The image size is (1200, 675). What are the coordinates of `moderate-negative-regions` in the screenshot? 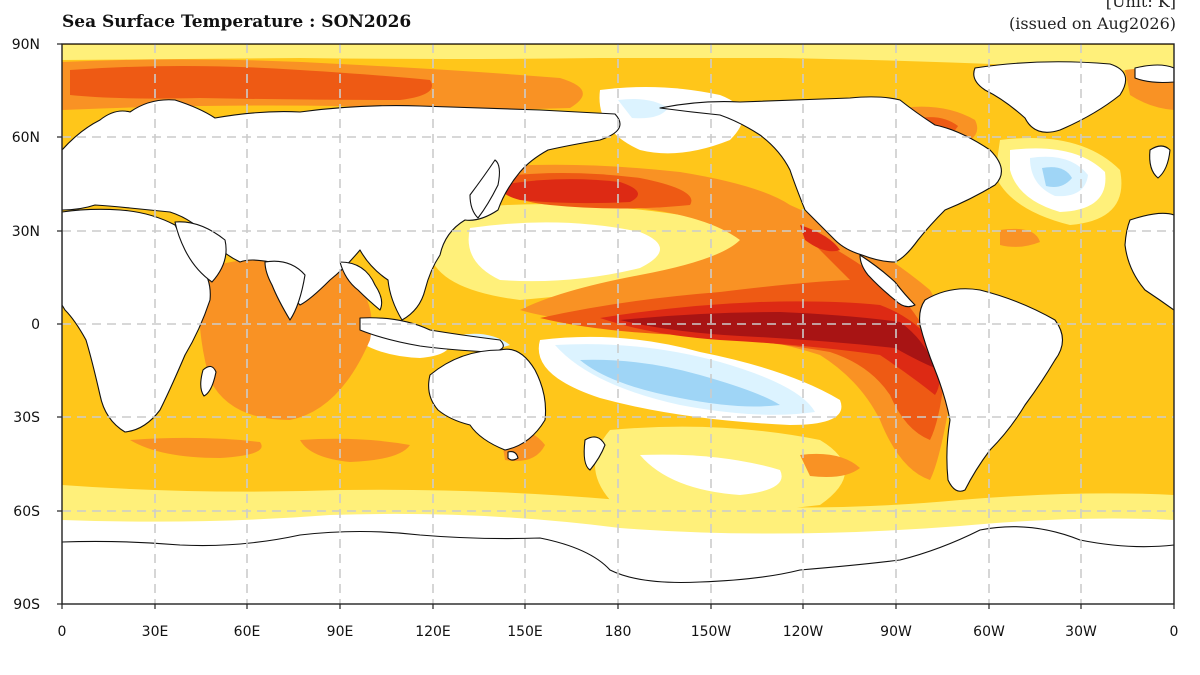 It's located at (826, 287).